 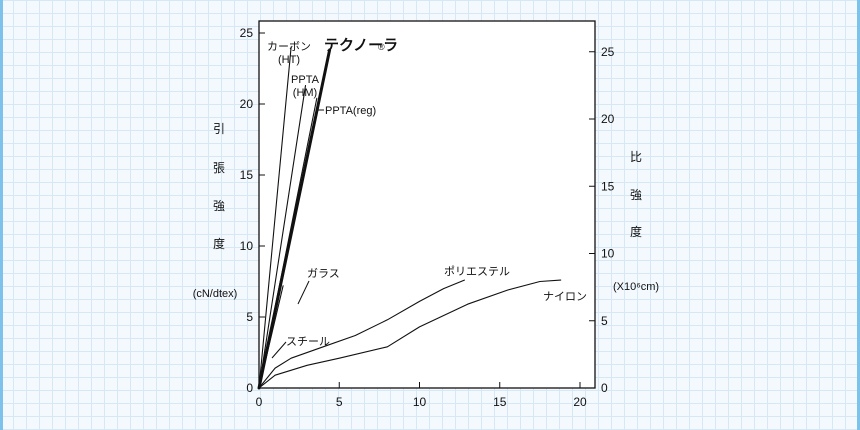 I want to click on y-left-tick-label: 10, so click(x=247, y=246).